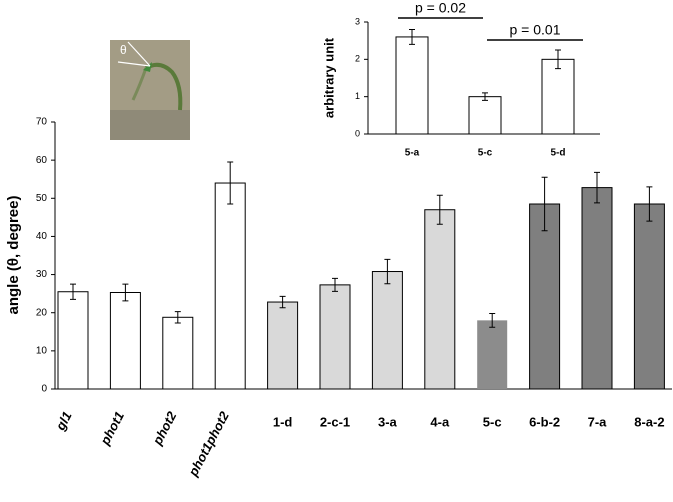 The height and width of the screenshot is (502, 673). I want to click on p-value-label: p = 0.02, so click(440, 8).